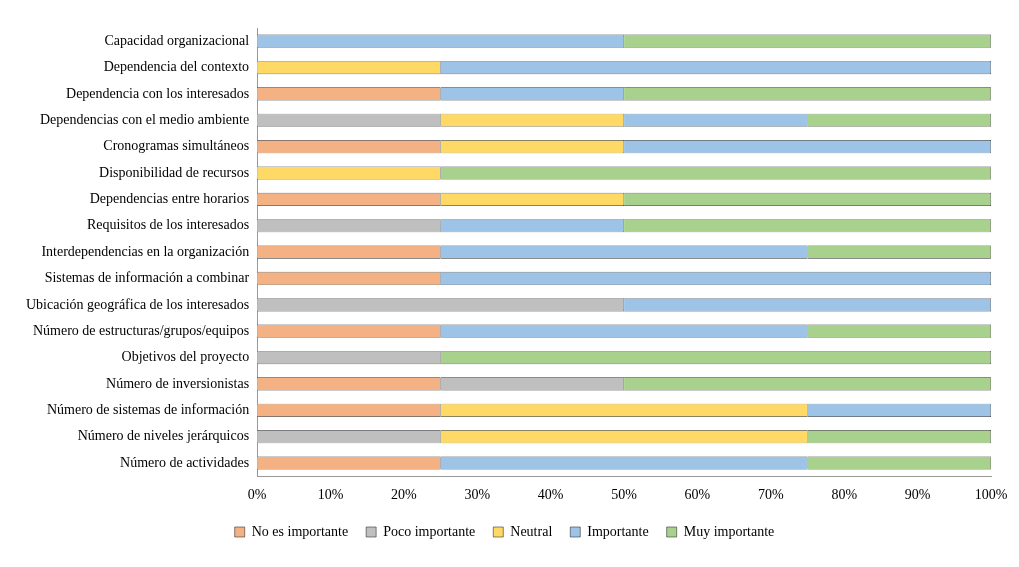  What do you see at coordinates (404, 495) in the screenshot?
I see `x-tick-label: 20%` at bounding box center [404, 495].